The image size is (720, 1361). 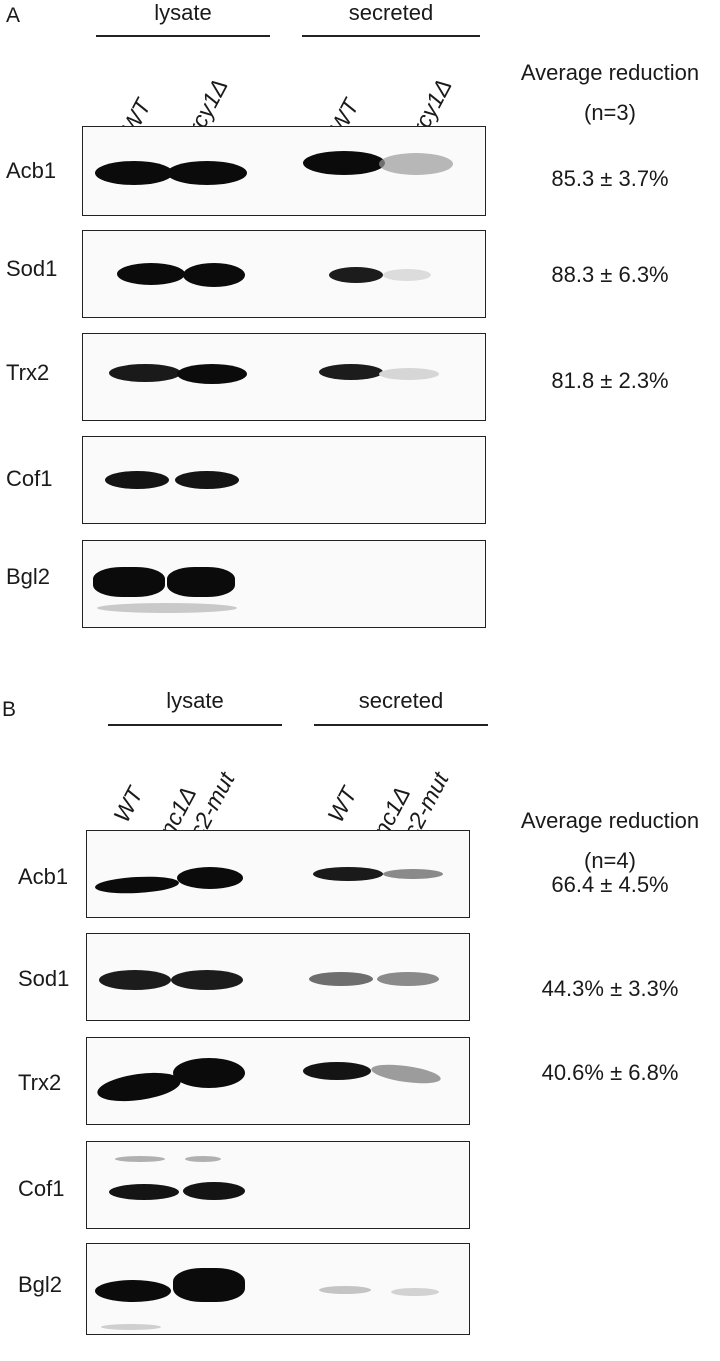 I want to click on panel-a-group-lysate: lysate, so click(x=183, y=12).